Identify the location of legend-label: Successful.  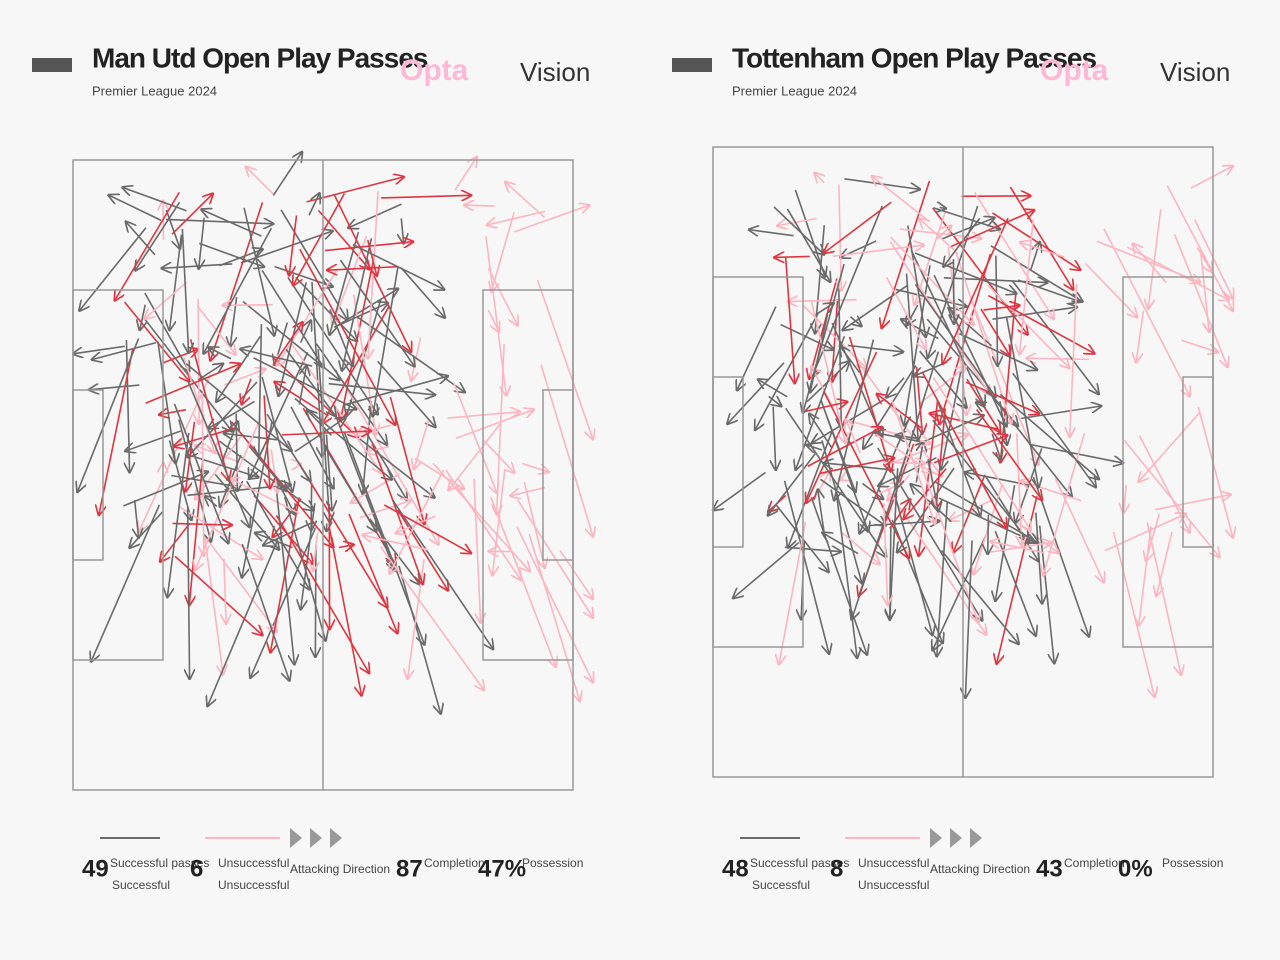
(781, 885).